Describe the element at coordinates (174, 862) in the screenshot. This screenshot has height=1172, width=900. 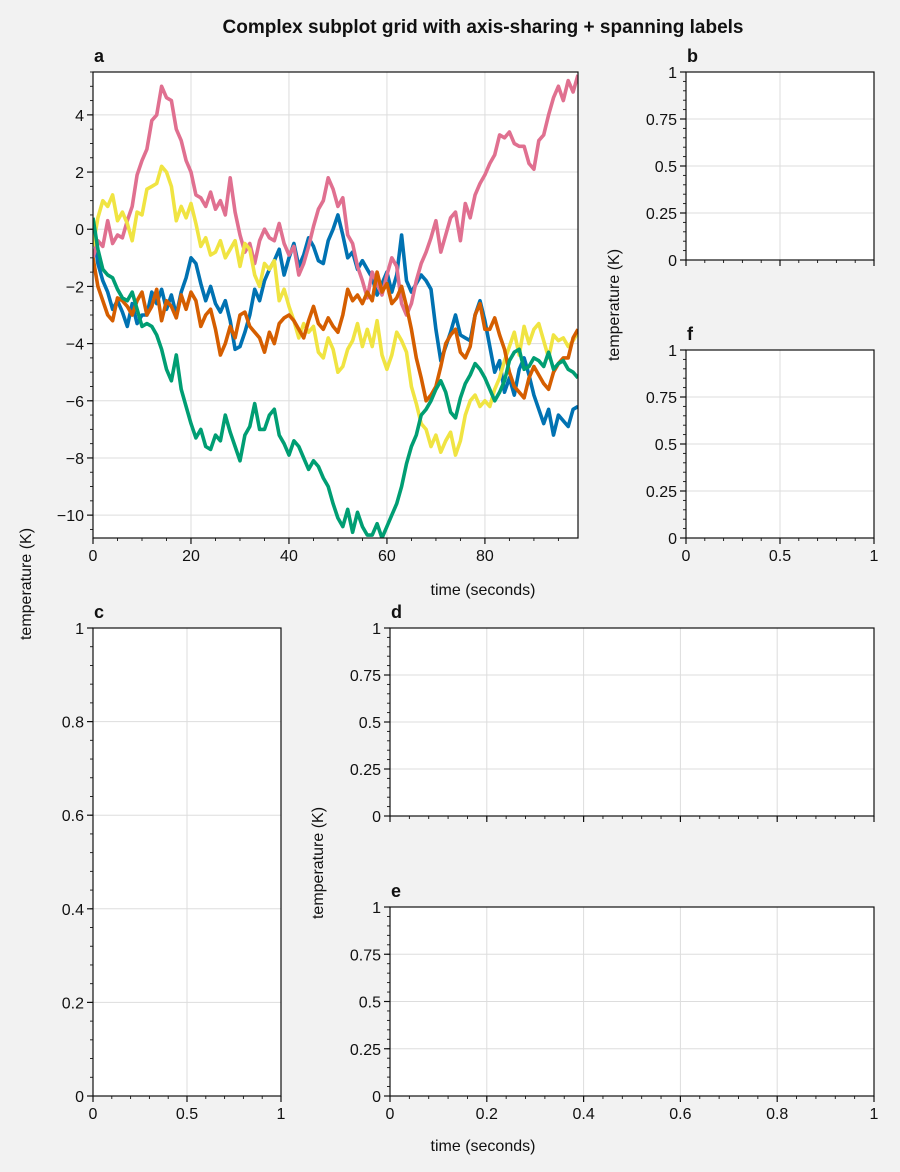
I see `panel-c: 00.20.40.60.810 0.5 1c` at that location.